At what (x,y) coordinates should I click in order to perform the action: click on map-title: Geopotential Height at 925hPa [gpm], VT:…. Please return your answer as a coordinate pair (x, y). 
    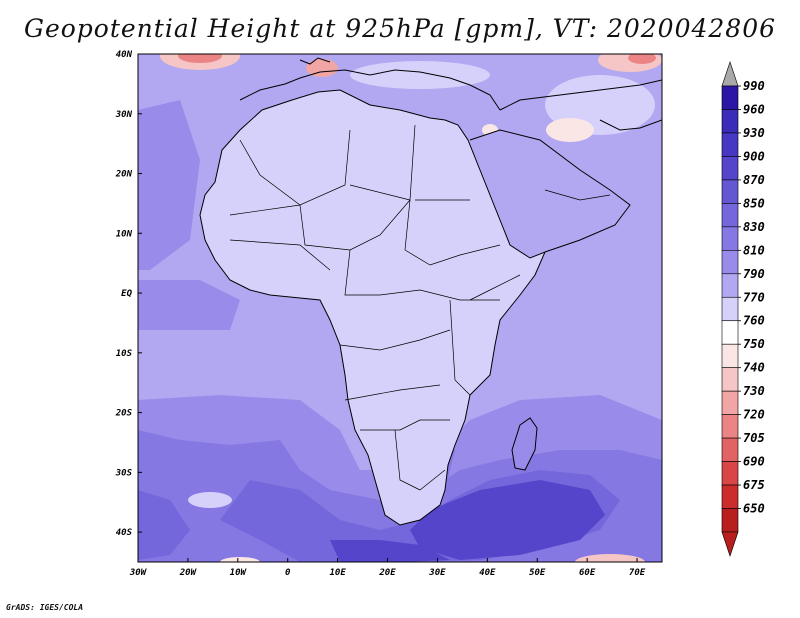
    Looking at the image, I should click on (400, 28).